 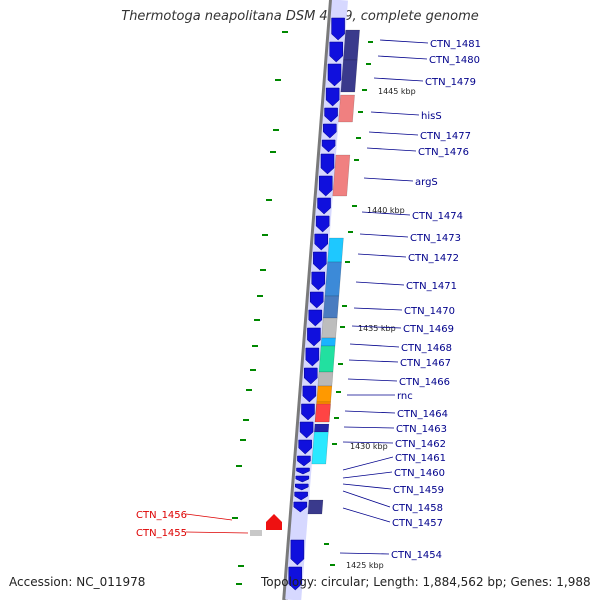 What do you see at coordinates (424, 382) in the screenshot?
I see `gene-label: CTN_1466` at bounding box center [424, 382].